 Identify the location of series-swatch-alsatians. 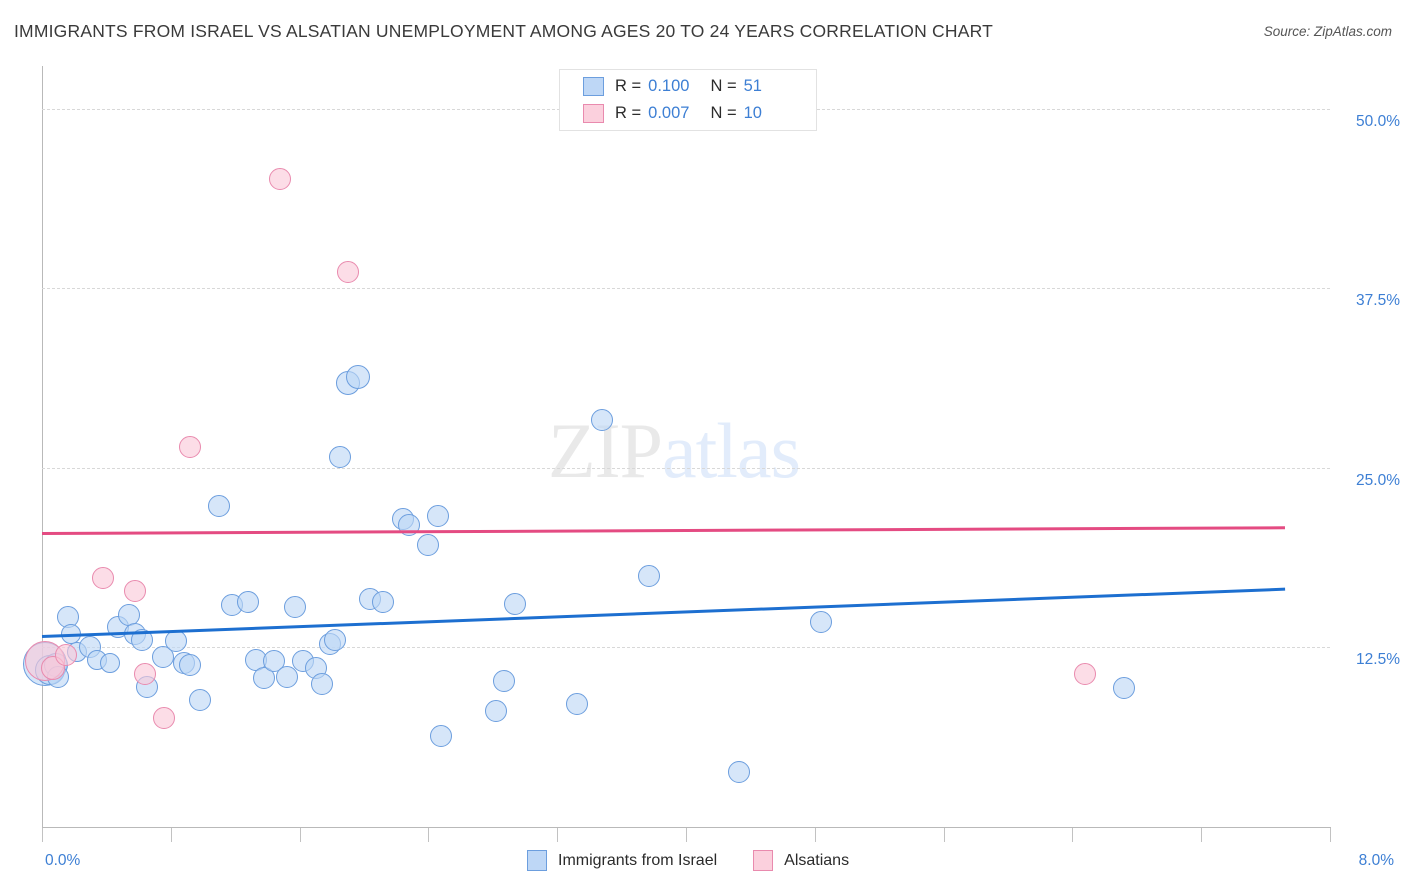
(763, 860).